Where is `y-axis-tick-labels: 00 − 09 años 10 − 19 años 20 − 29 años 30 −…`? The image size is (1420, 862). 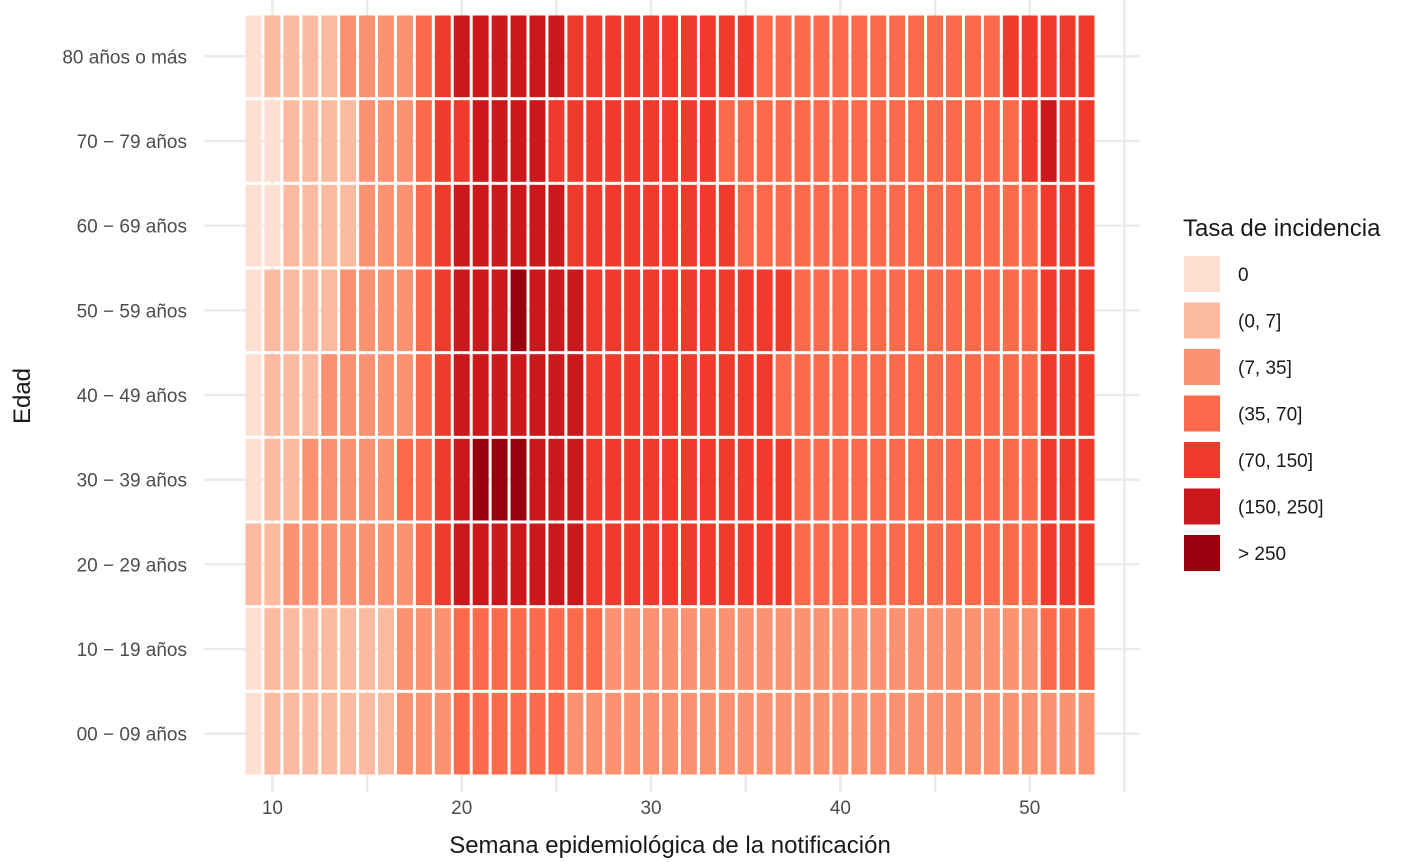 y-axis-tick-labels: 00 − 09 años 10 − 19 años 20 − 29 años 30 −… is located at coordinates (124, 396).